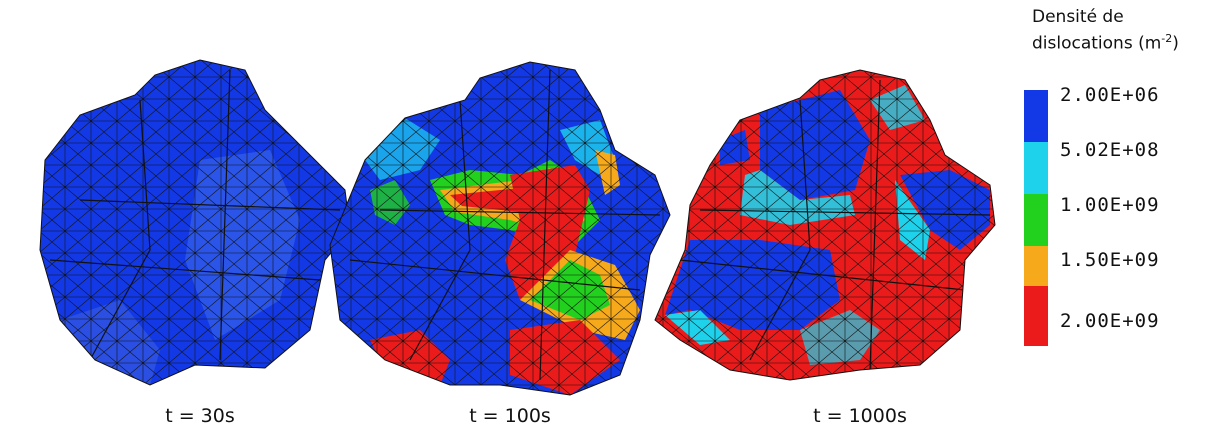  I want to click on legend-title: Densité de dislocations (m-2), so click(1105, 30).